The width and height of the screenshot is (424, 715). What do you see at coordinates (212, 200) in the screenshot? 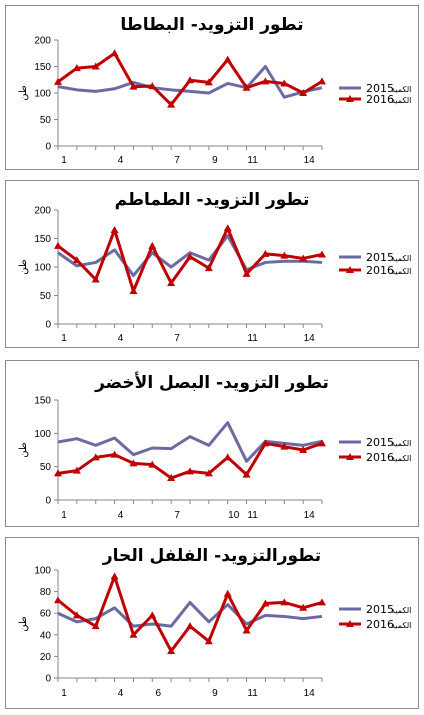
I see `chart-title: تطور التزويد- الطماطم` at bounding box center [212, 200].